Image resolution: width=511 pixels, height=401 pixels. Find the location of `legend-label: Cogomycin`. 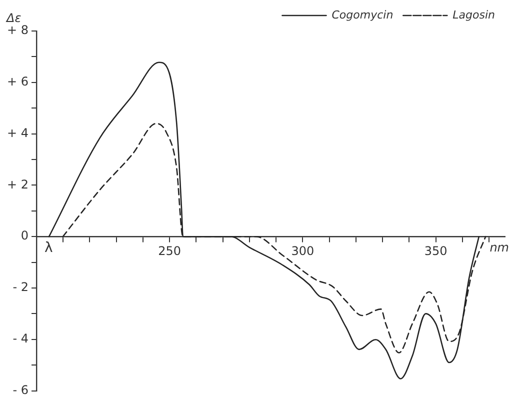

legend-label: Cogomycin is located at coordinates (363, 15).